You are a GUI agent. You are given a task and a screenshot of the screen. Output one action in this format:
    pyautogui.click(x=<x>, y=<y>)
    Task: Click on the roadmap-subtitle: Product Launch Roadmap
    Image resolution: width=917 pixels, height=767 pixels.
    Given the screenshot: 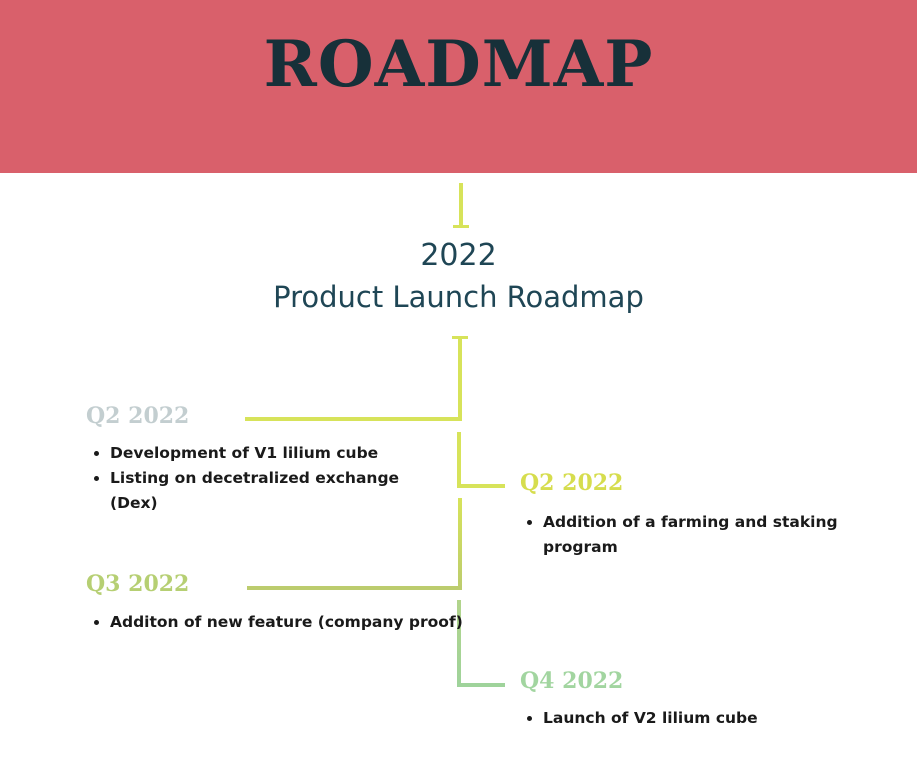 What is the action you would take?
    pyautogui.click(x=458, y=297)
    